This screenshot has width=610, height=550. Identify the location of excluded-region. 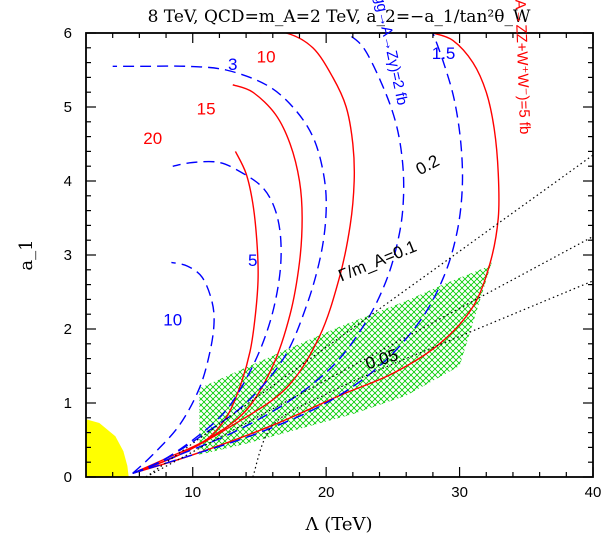
(107, 448).